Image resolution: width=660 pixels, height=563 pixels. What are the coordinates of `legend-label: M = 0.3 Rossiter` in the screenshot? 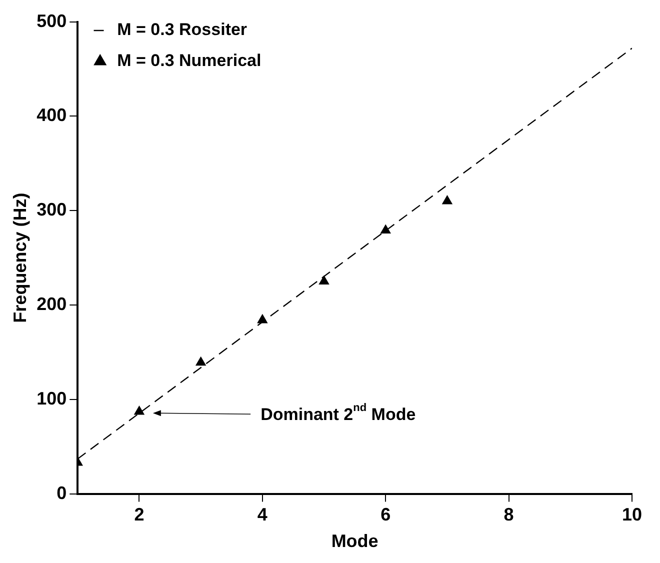 It's located at (182, 30).